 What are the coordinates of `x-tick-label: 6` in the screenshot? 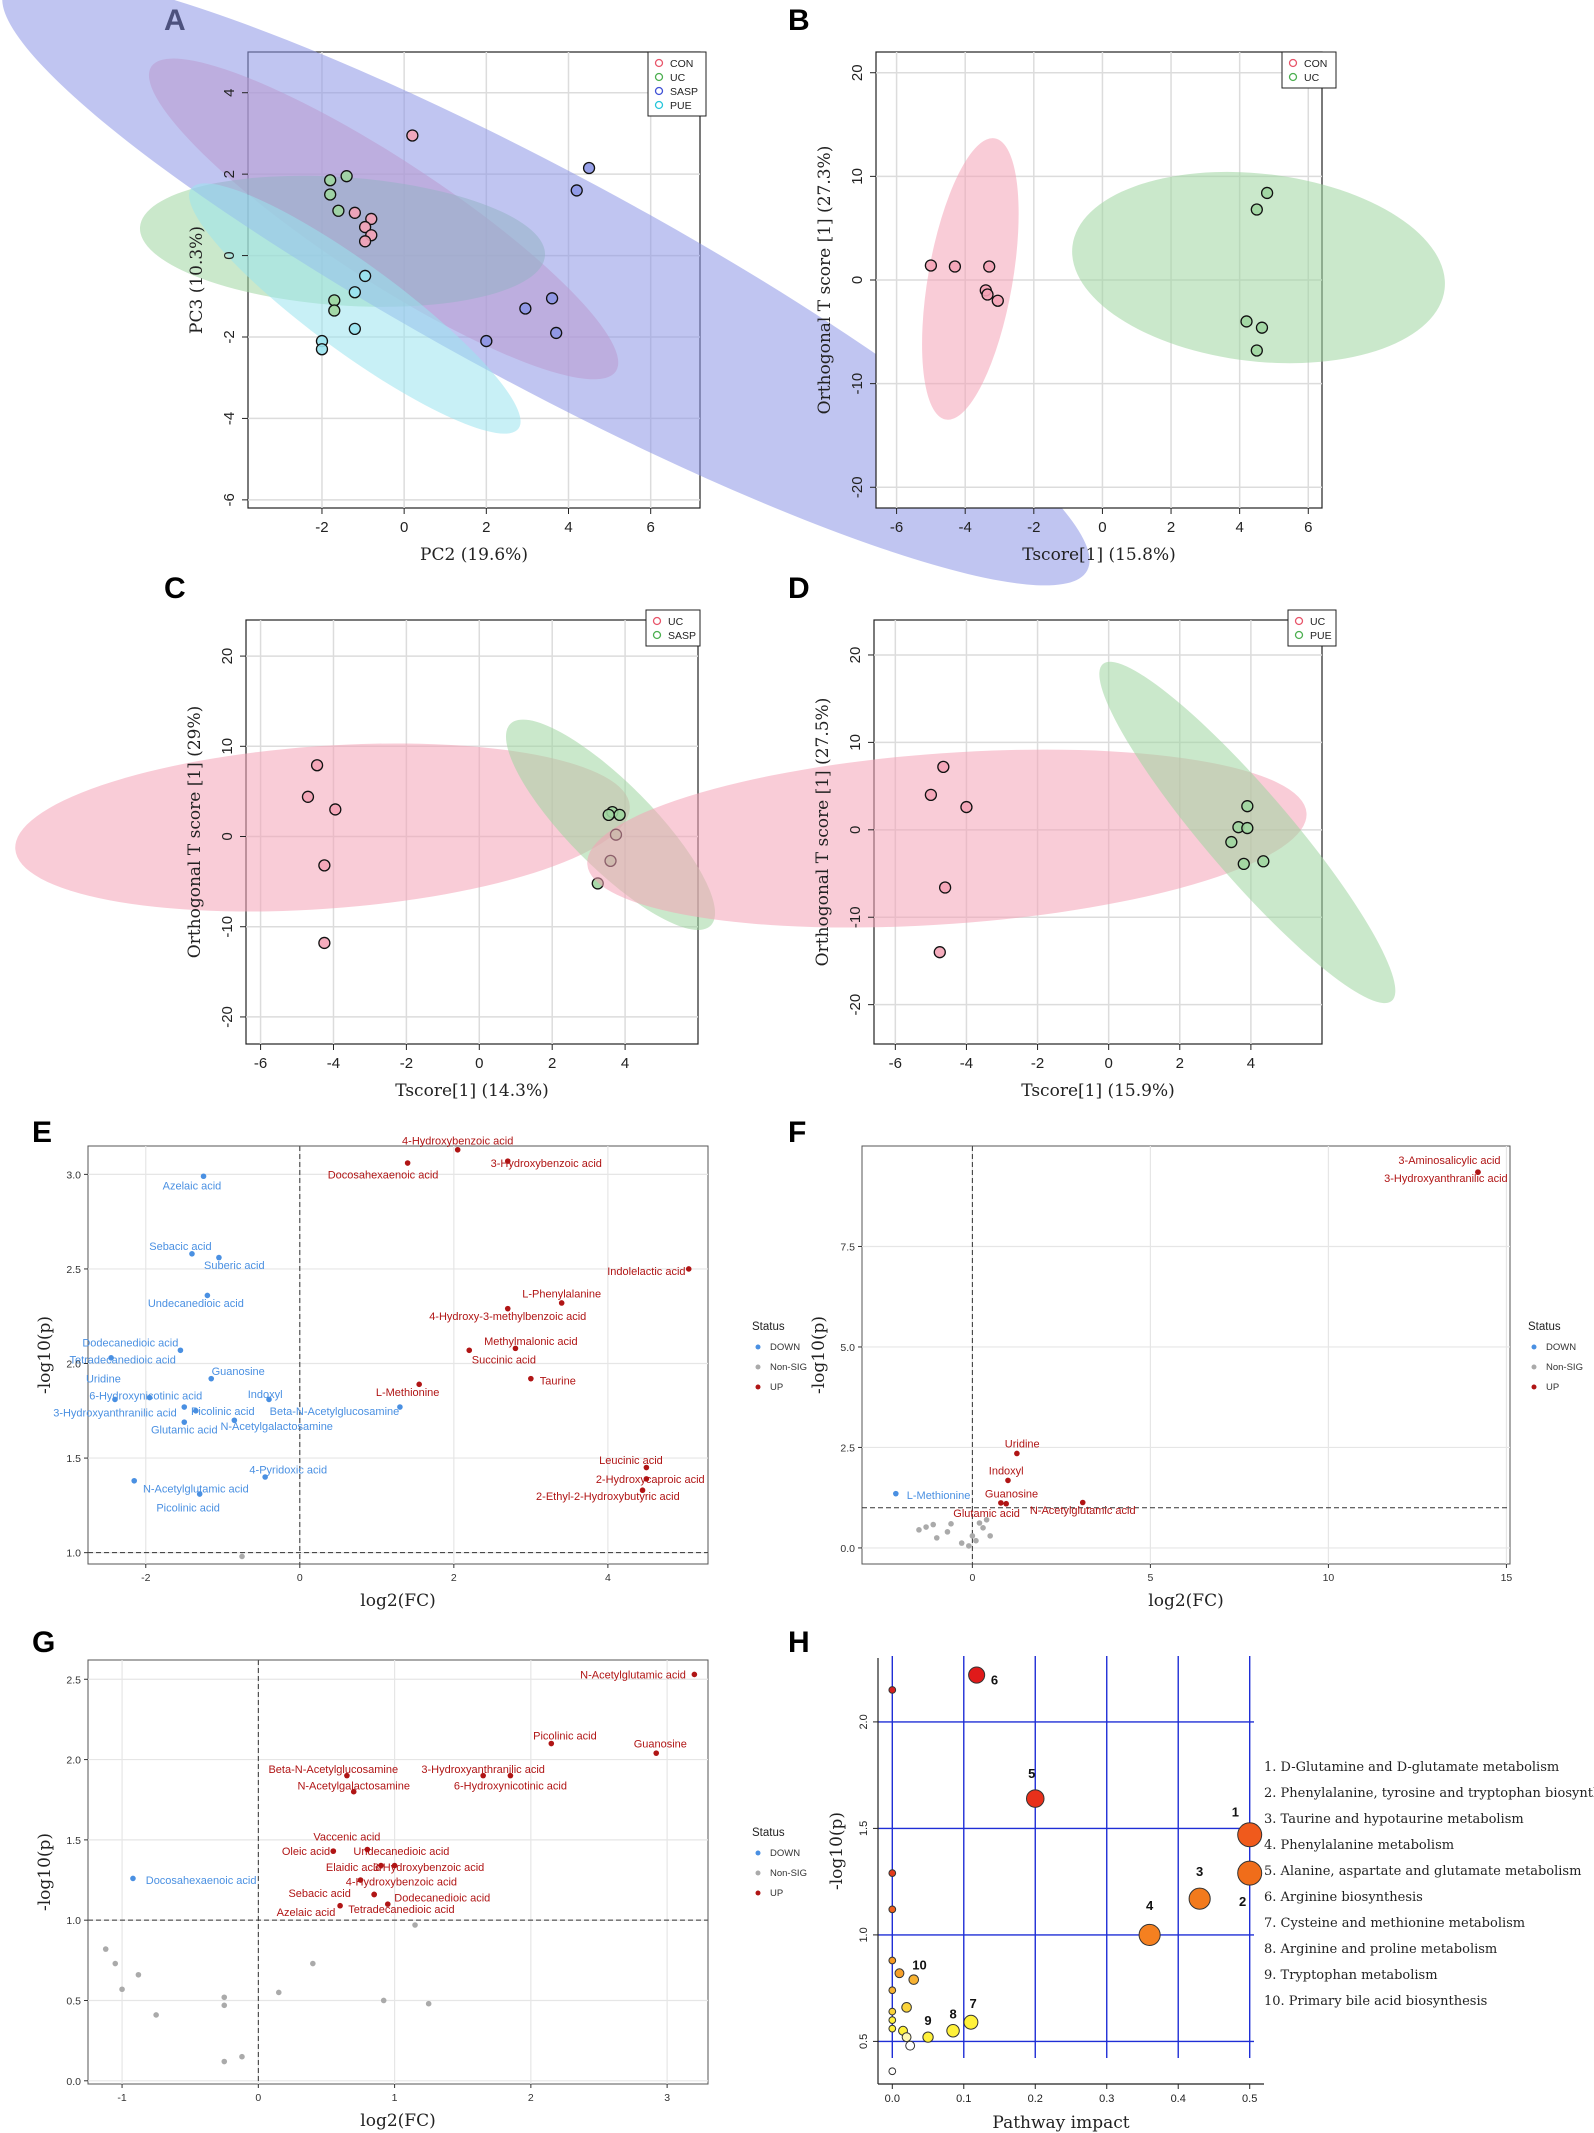 It's located at (651, 527).